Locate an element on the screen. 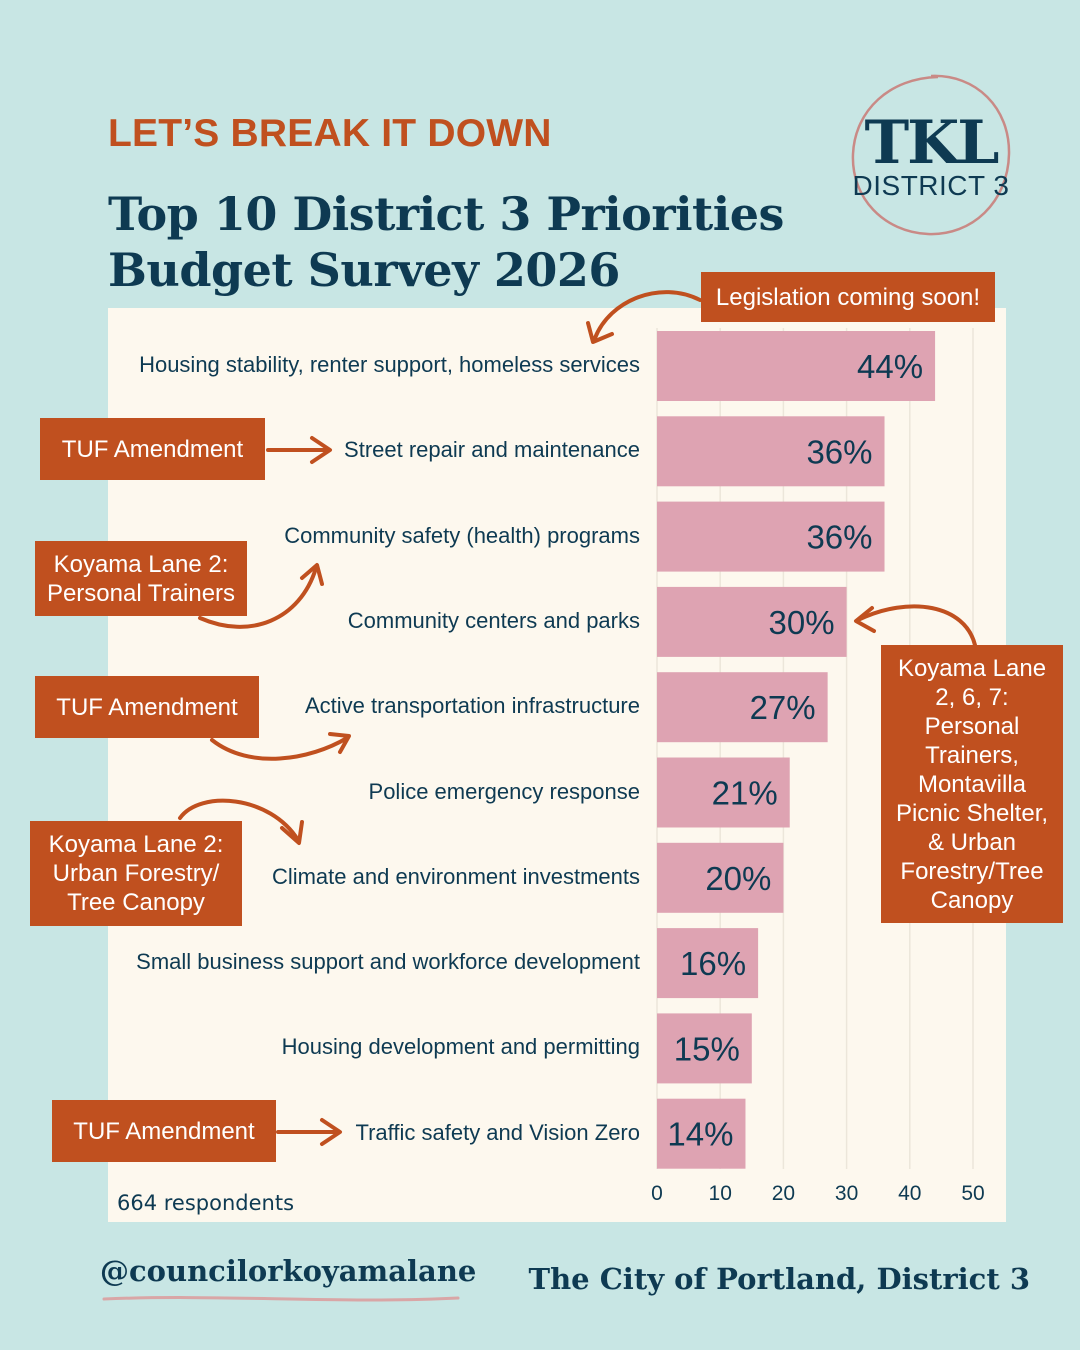 The width and height of the screenshot is (1080, 1350). koyama-trainers-callout: Koyama Lane 2: Personal Trainers is located at coordinates (141, 578).